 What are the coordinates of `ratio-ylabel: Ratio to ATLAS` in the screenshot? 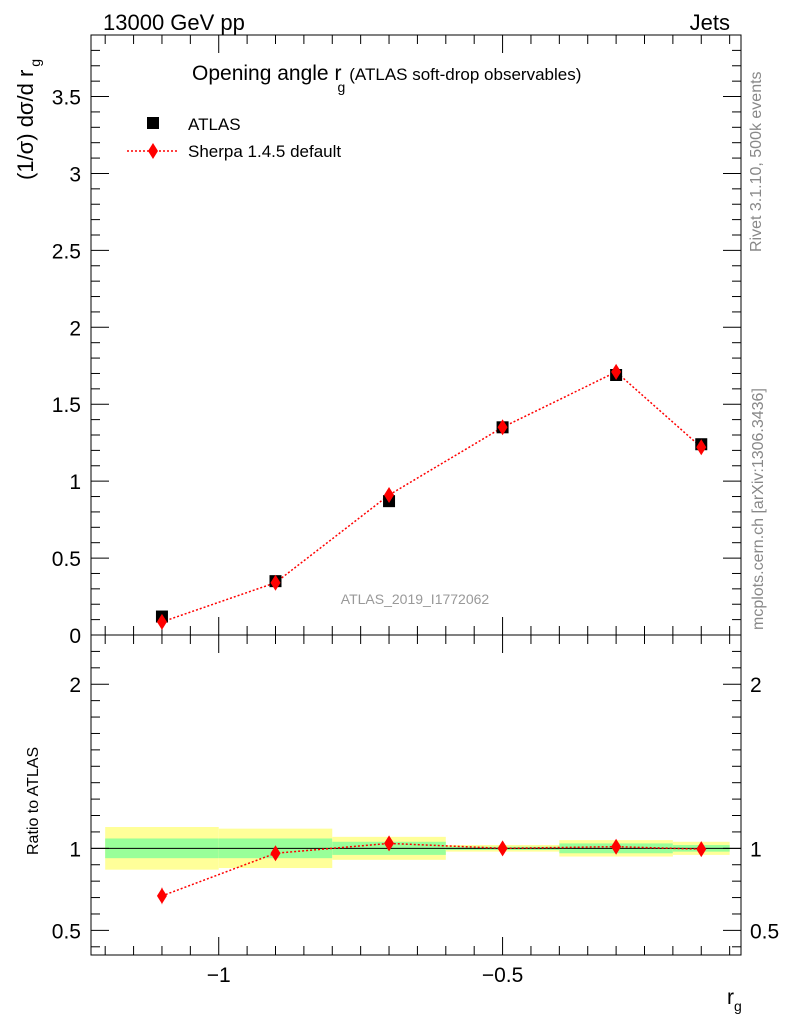 It's located at (33, 801).